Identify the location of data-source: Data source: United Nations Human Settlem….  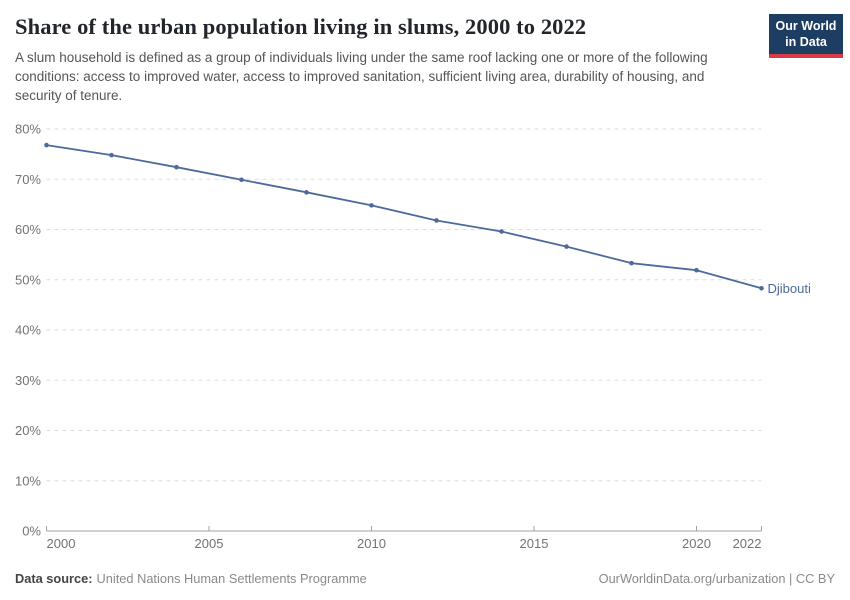
(191, 578).